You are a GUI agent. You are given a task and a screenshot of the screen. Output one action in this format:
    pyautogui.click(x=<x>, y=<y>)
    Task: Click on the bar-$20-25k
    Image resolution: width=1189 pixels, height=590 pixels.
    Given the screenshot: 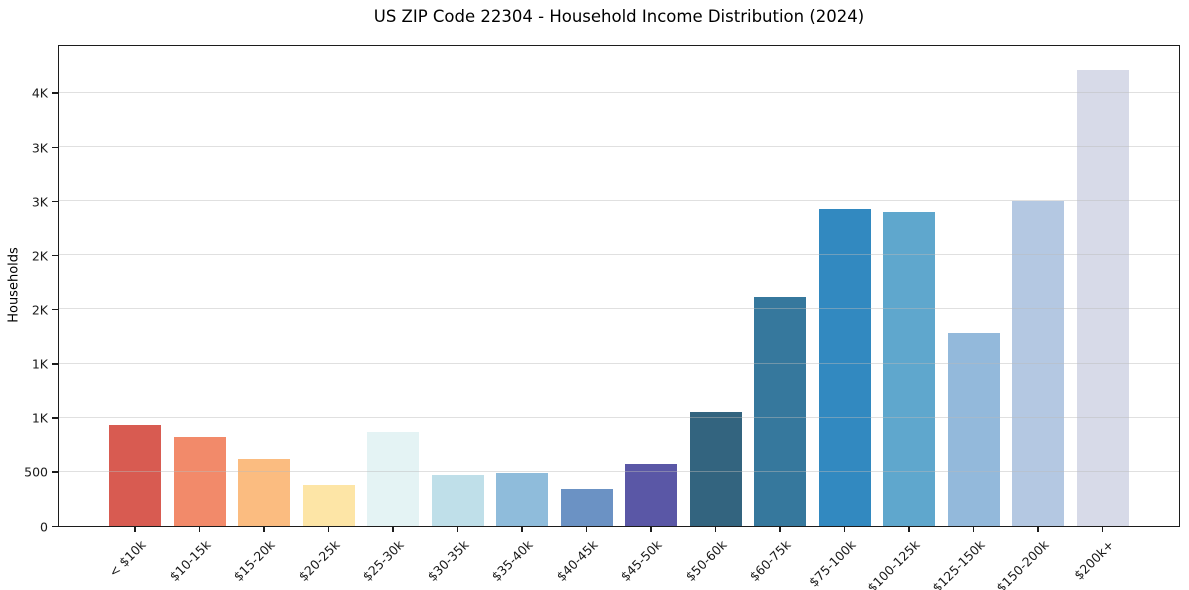 What is the action you would take?
    pyautogui.click(x=328, y=505)
    